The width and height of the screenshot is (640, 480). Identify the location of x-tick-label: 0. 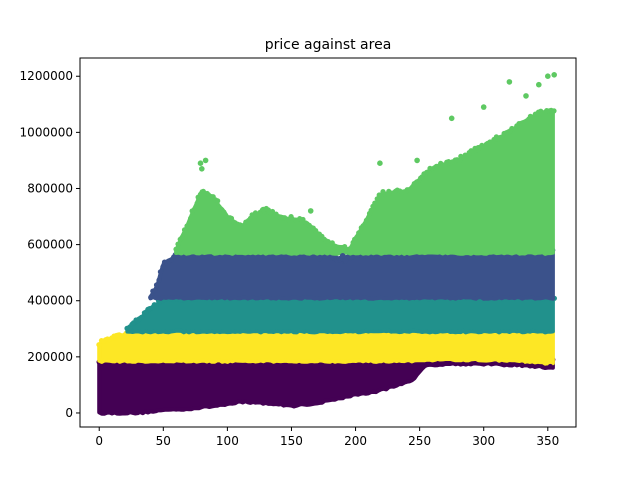
(99, 441).